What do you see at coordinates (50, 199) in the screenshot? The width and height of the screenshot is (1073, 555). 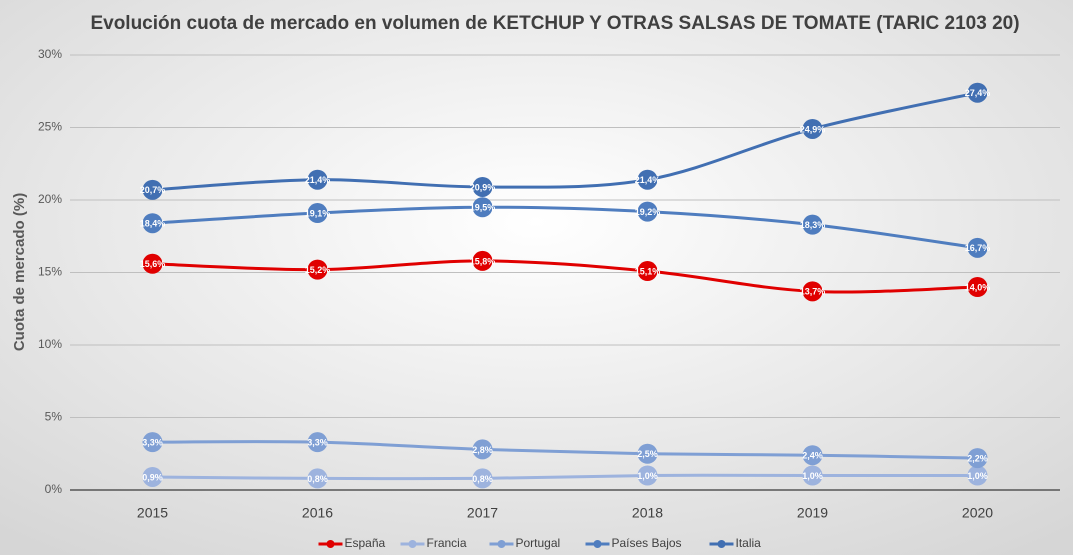 I see `y-tick-label: 20%` at bounding box center [50, 199].